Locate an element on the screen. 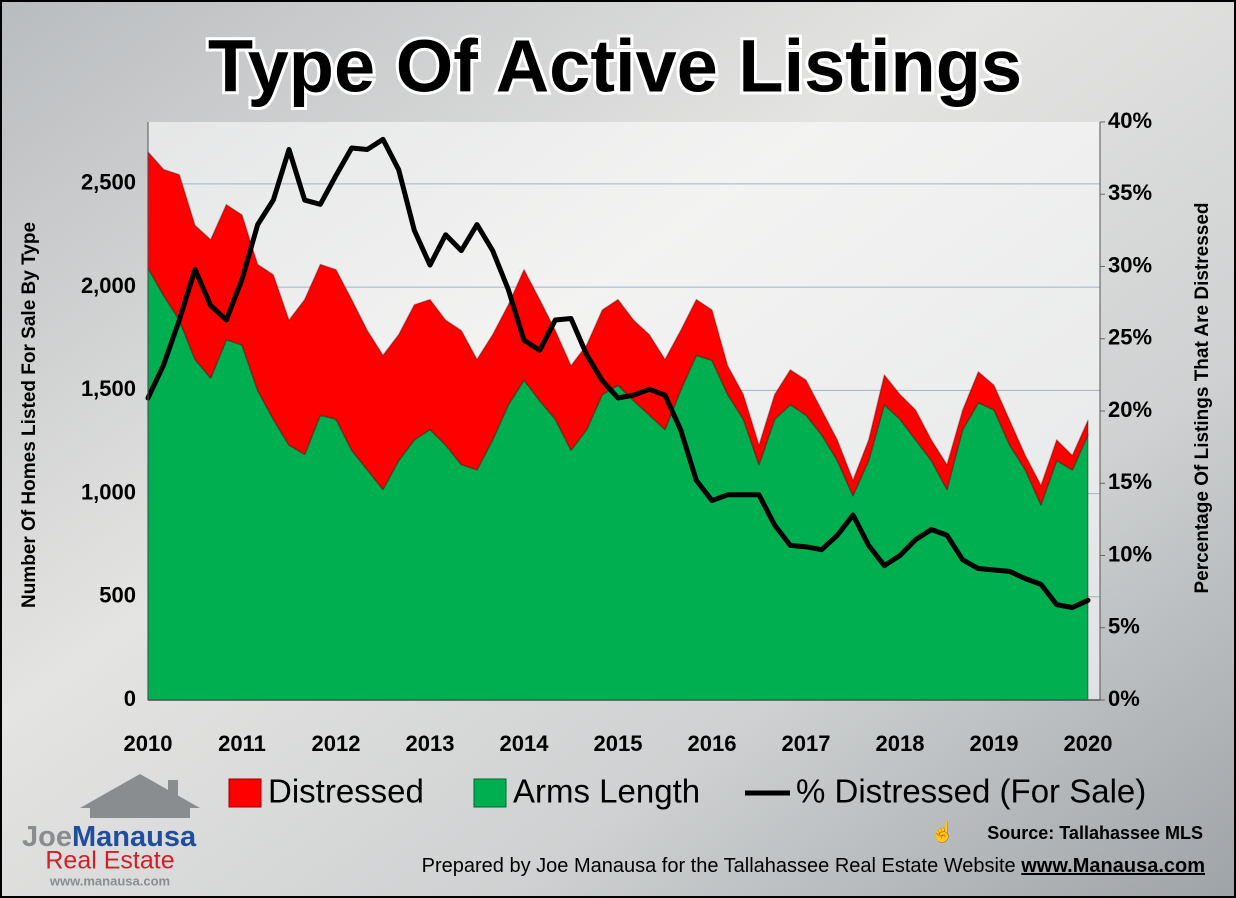  hand-icon: ☝ is located at coordinates (942, 831).